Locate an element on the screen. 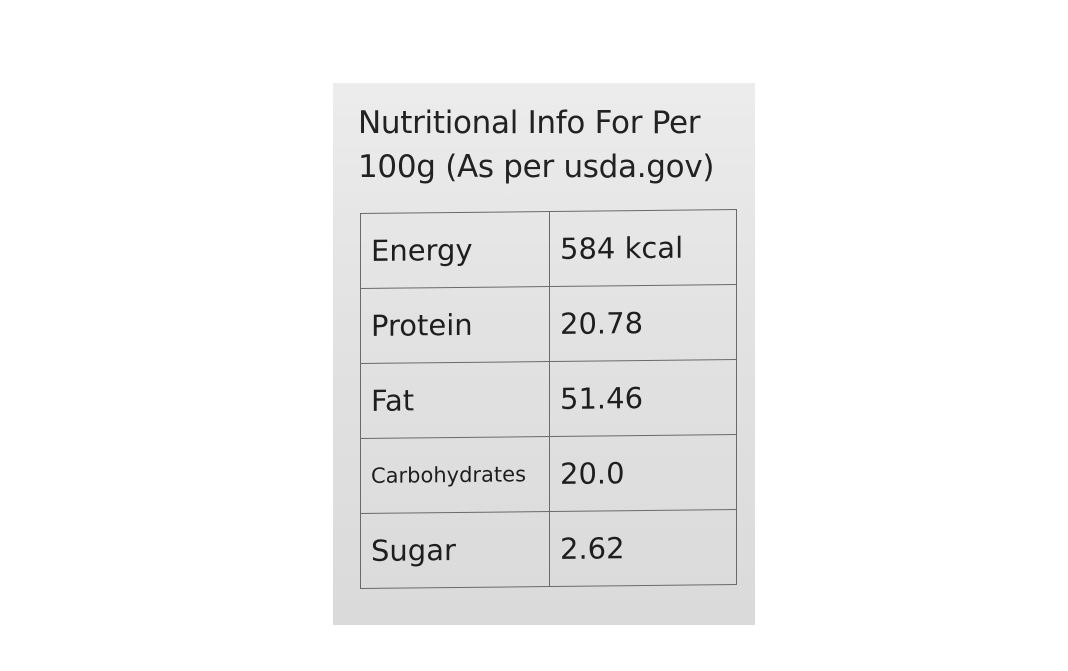 The image size is (1068, 671). nutrient-value: 20.0 is located at coordinates (643, 473).